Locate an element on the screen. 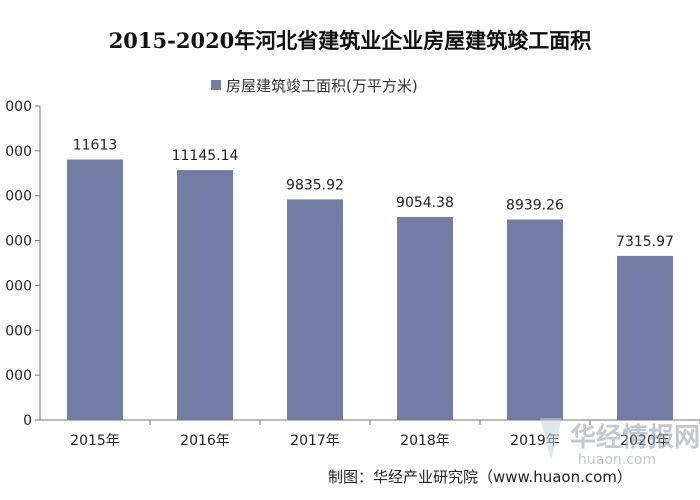 The width and height of the screenshot is (700, 500). x-tick-label: 2015年 is located at coordinates (95, 441).